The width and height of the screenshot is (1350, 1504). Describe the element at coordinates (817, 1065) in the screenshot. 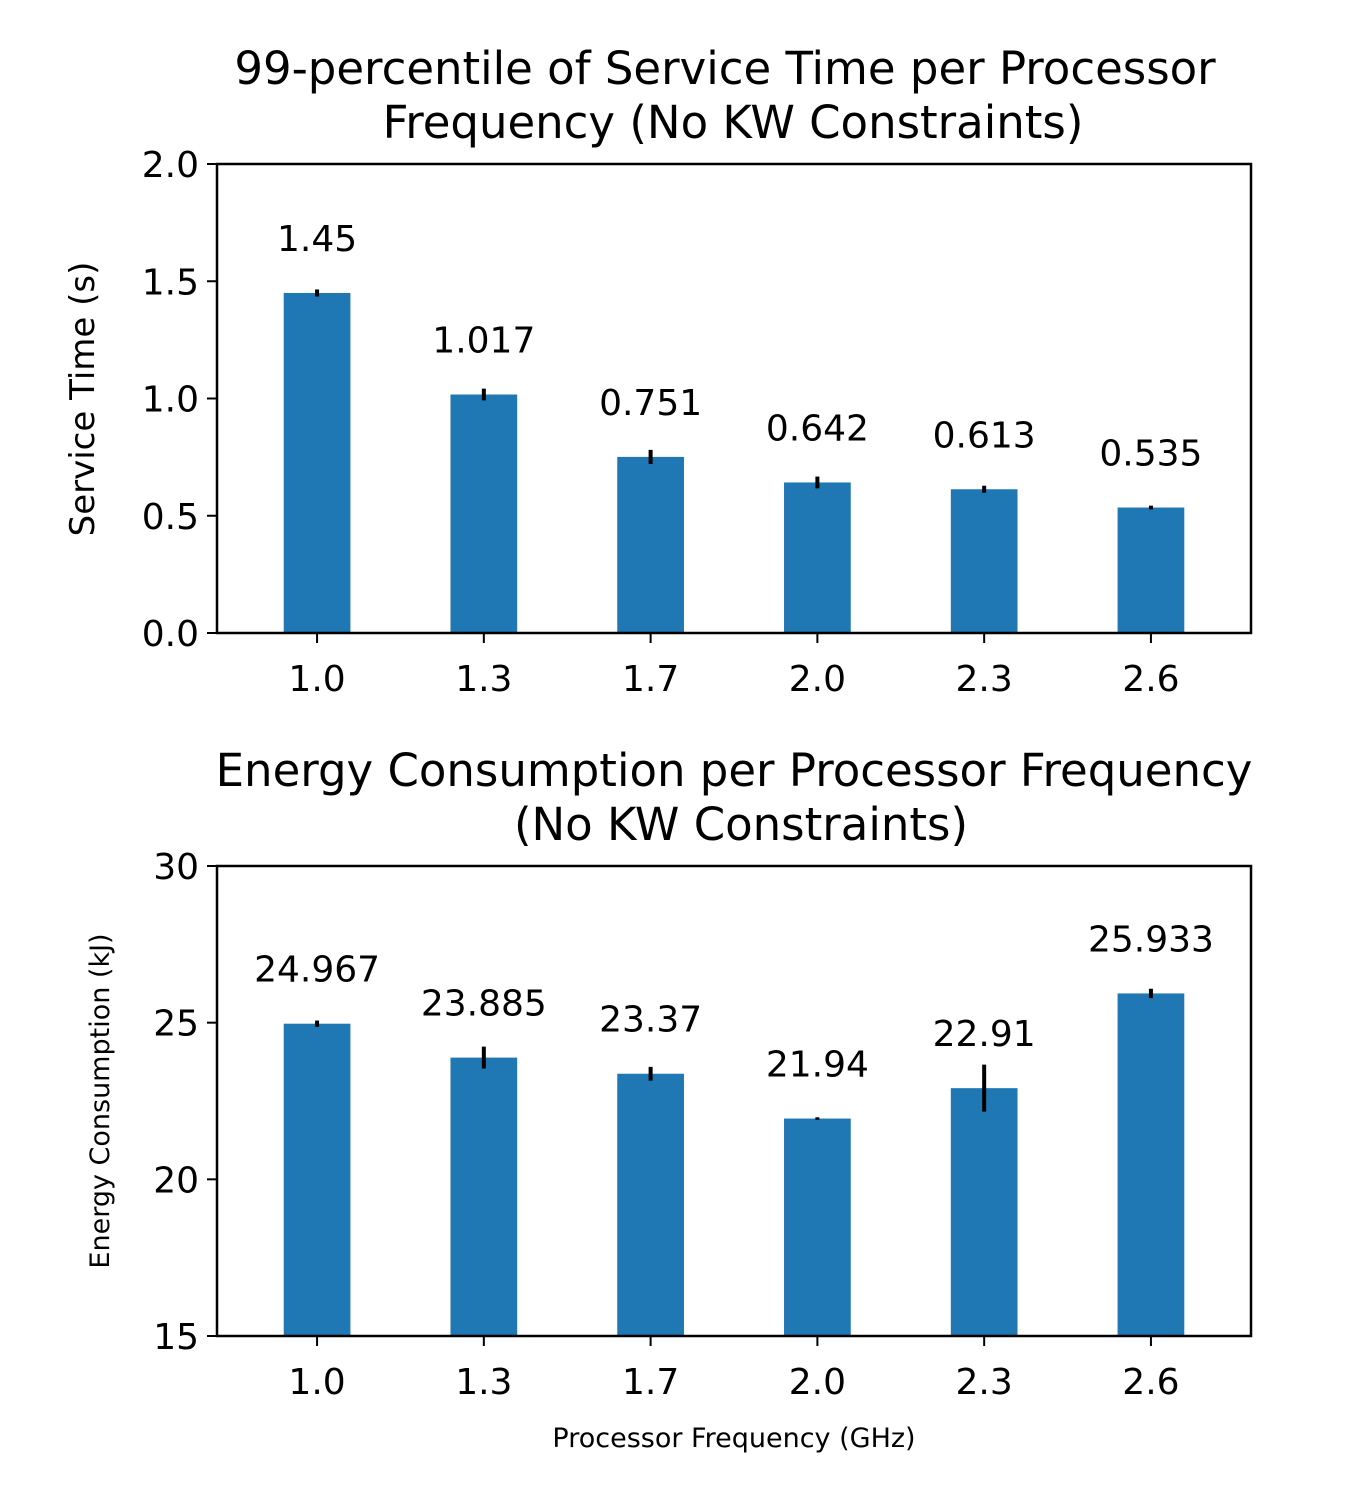

I see `data-label-2.0: 21.94` at that location.